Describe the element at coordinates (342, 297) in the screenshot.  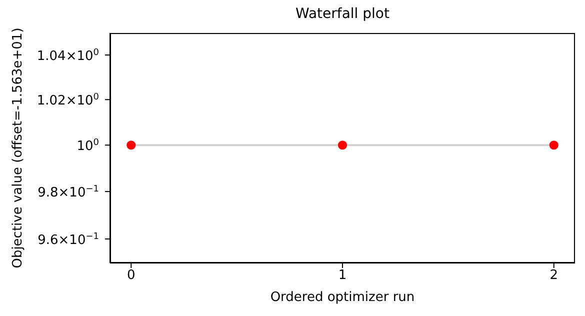
I see `x-axis-title: Ordered optimizer run` at that location.